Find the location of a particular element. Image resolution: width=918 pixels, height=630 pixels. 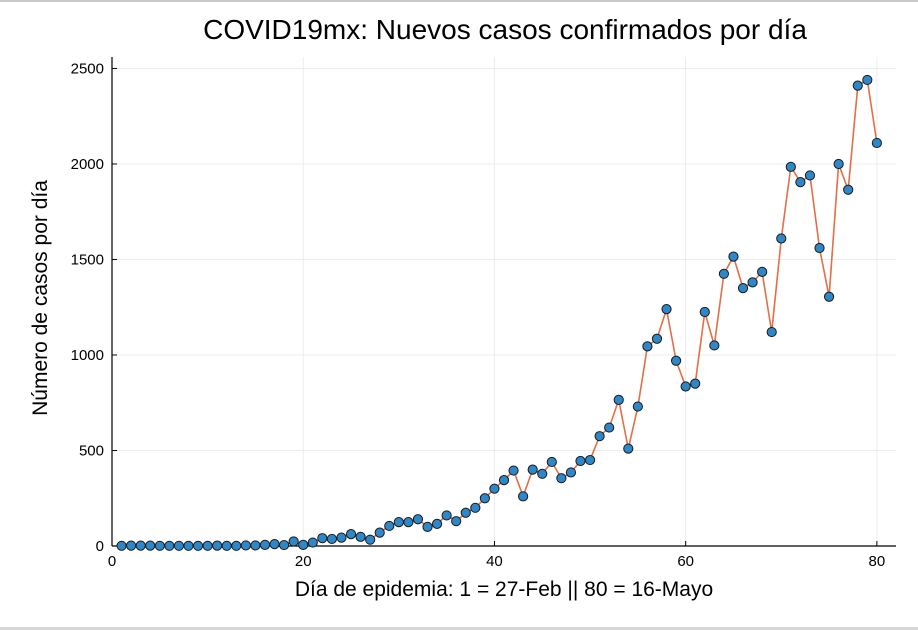

x-ticks: 0 20 40 60 80 is located at coordinates (496, 555).